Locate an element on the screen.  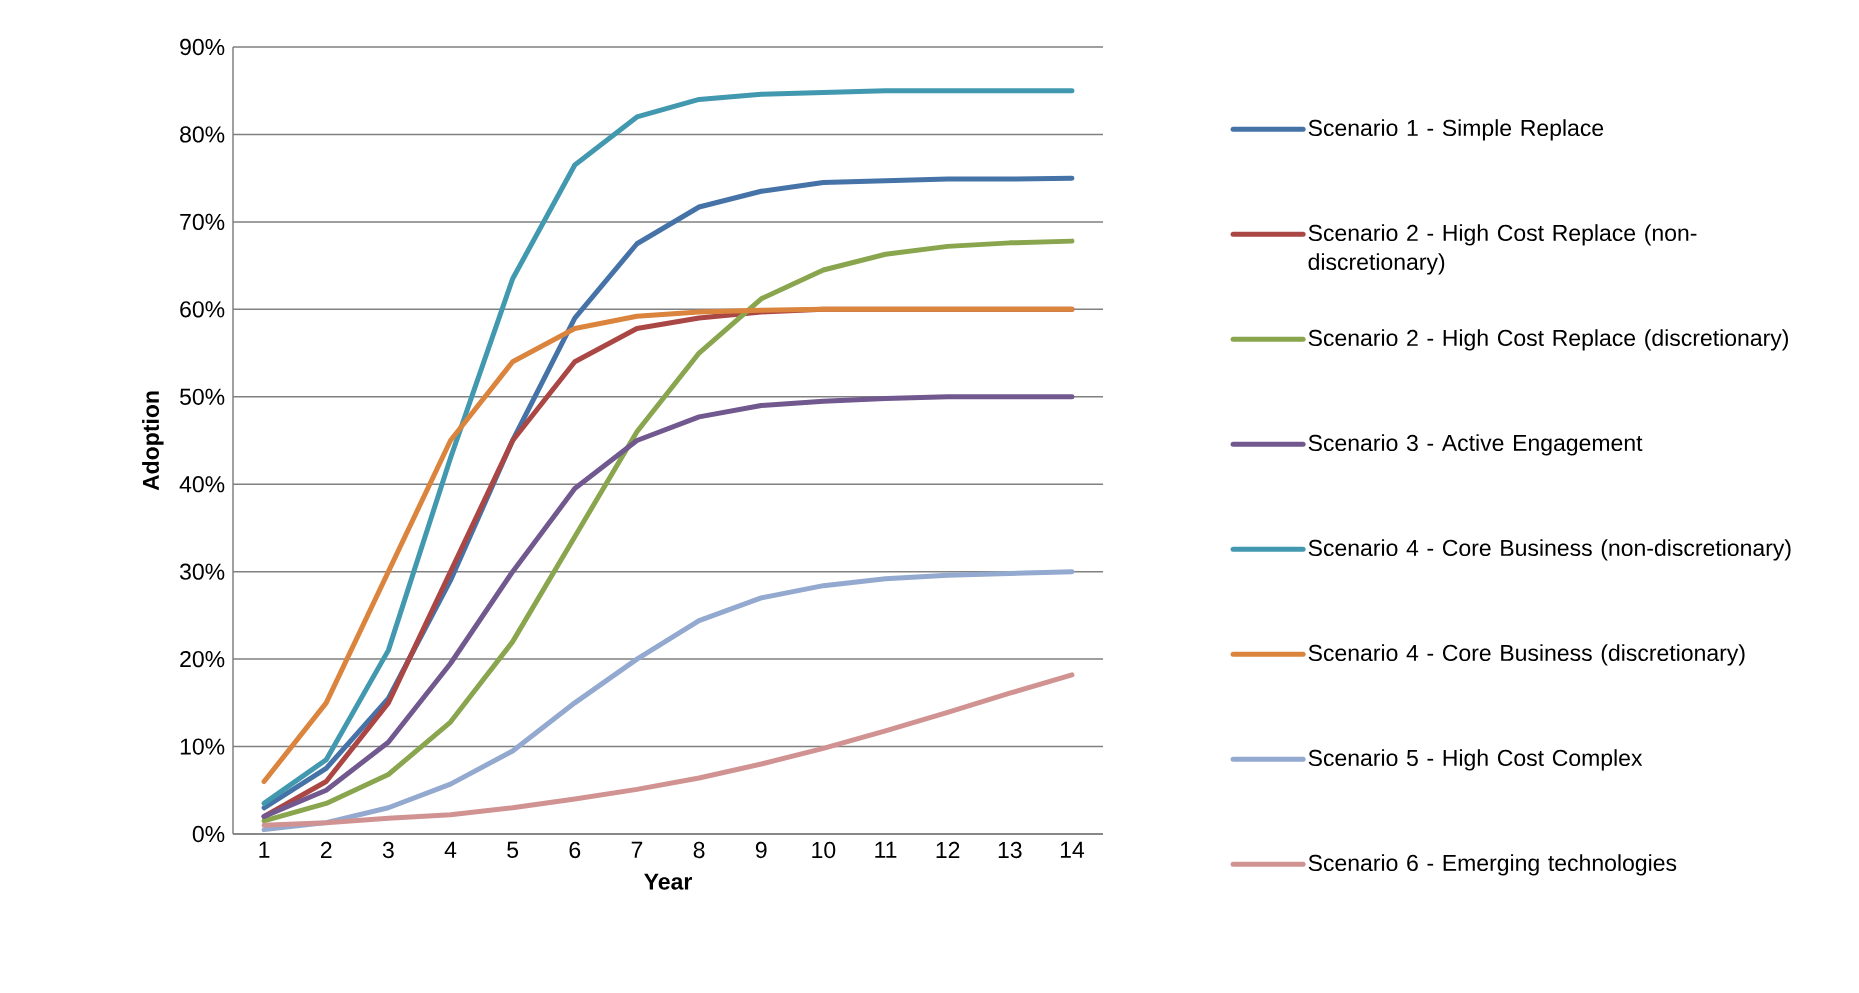
y-tick-label: 90% is located at coordinates (202, 47).